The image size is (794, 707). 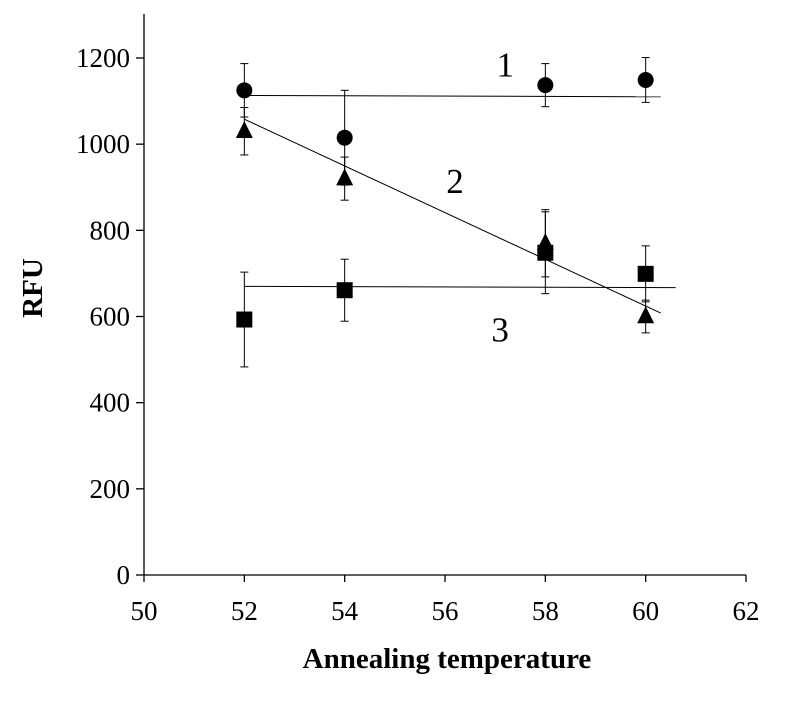 What do you see at coordinates (645, 611) in the screenshot?
I see `x-tick-label: 60` at bounding box center [645, 611].